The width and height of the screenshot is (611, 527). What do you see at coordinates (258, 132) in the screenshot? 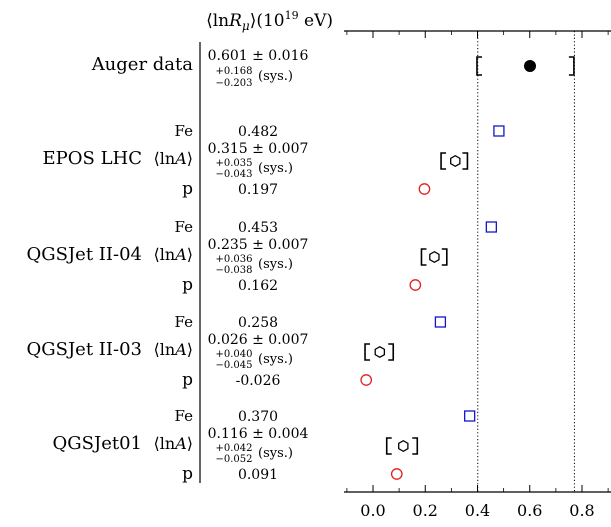
I see `fe-value: 0.482` at bounding box center [258, 132].